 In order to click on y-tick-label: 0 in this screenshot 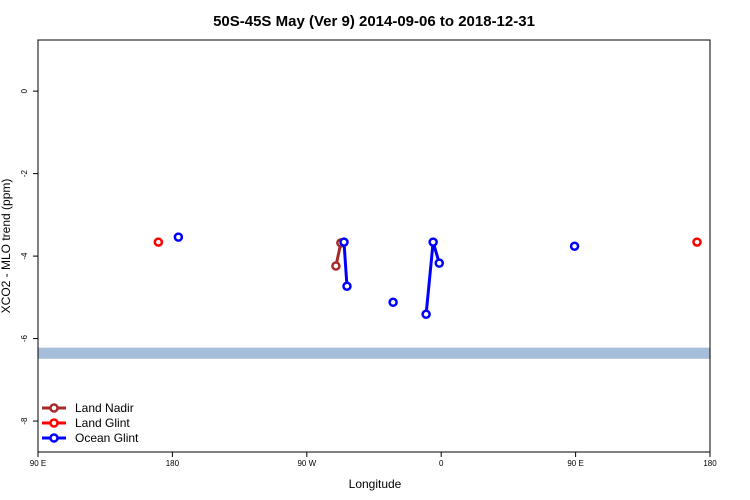, I will do `click(24, 90)`.